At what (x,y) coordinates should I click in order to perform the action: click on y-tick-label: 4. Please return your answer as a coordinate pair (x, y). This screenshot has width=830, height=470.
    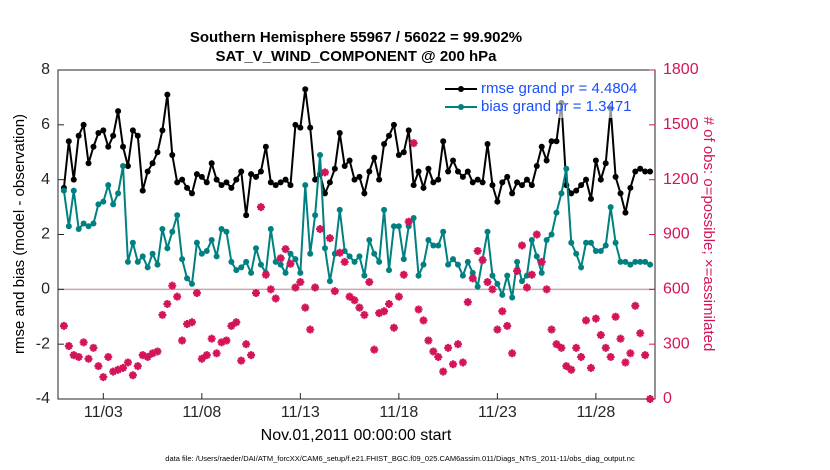
    Looking at the image, I should click on (45, 179).